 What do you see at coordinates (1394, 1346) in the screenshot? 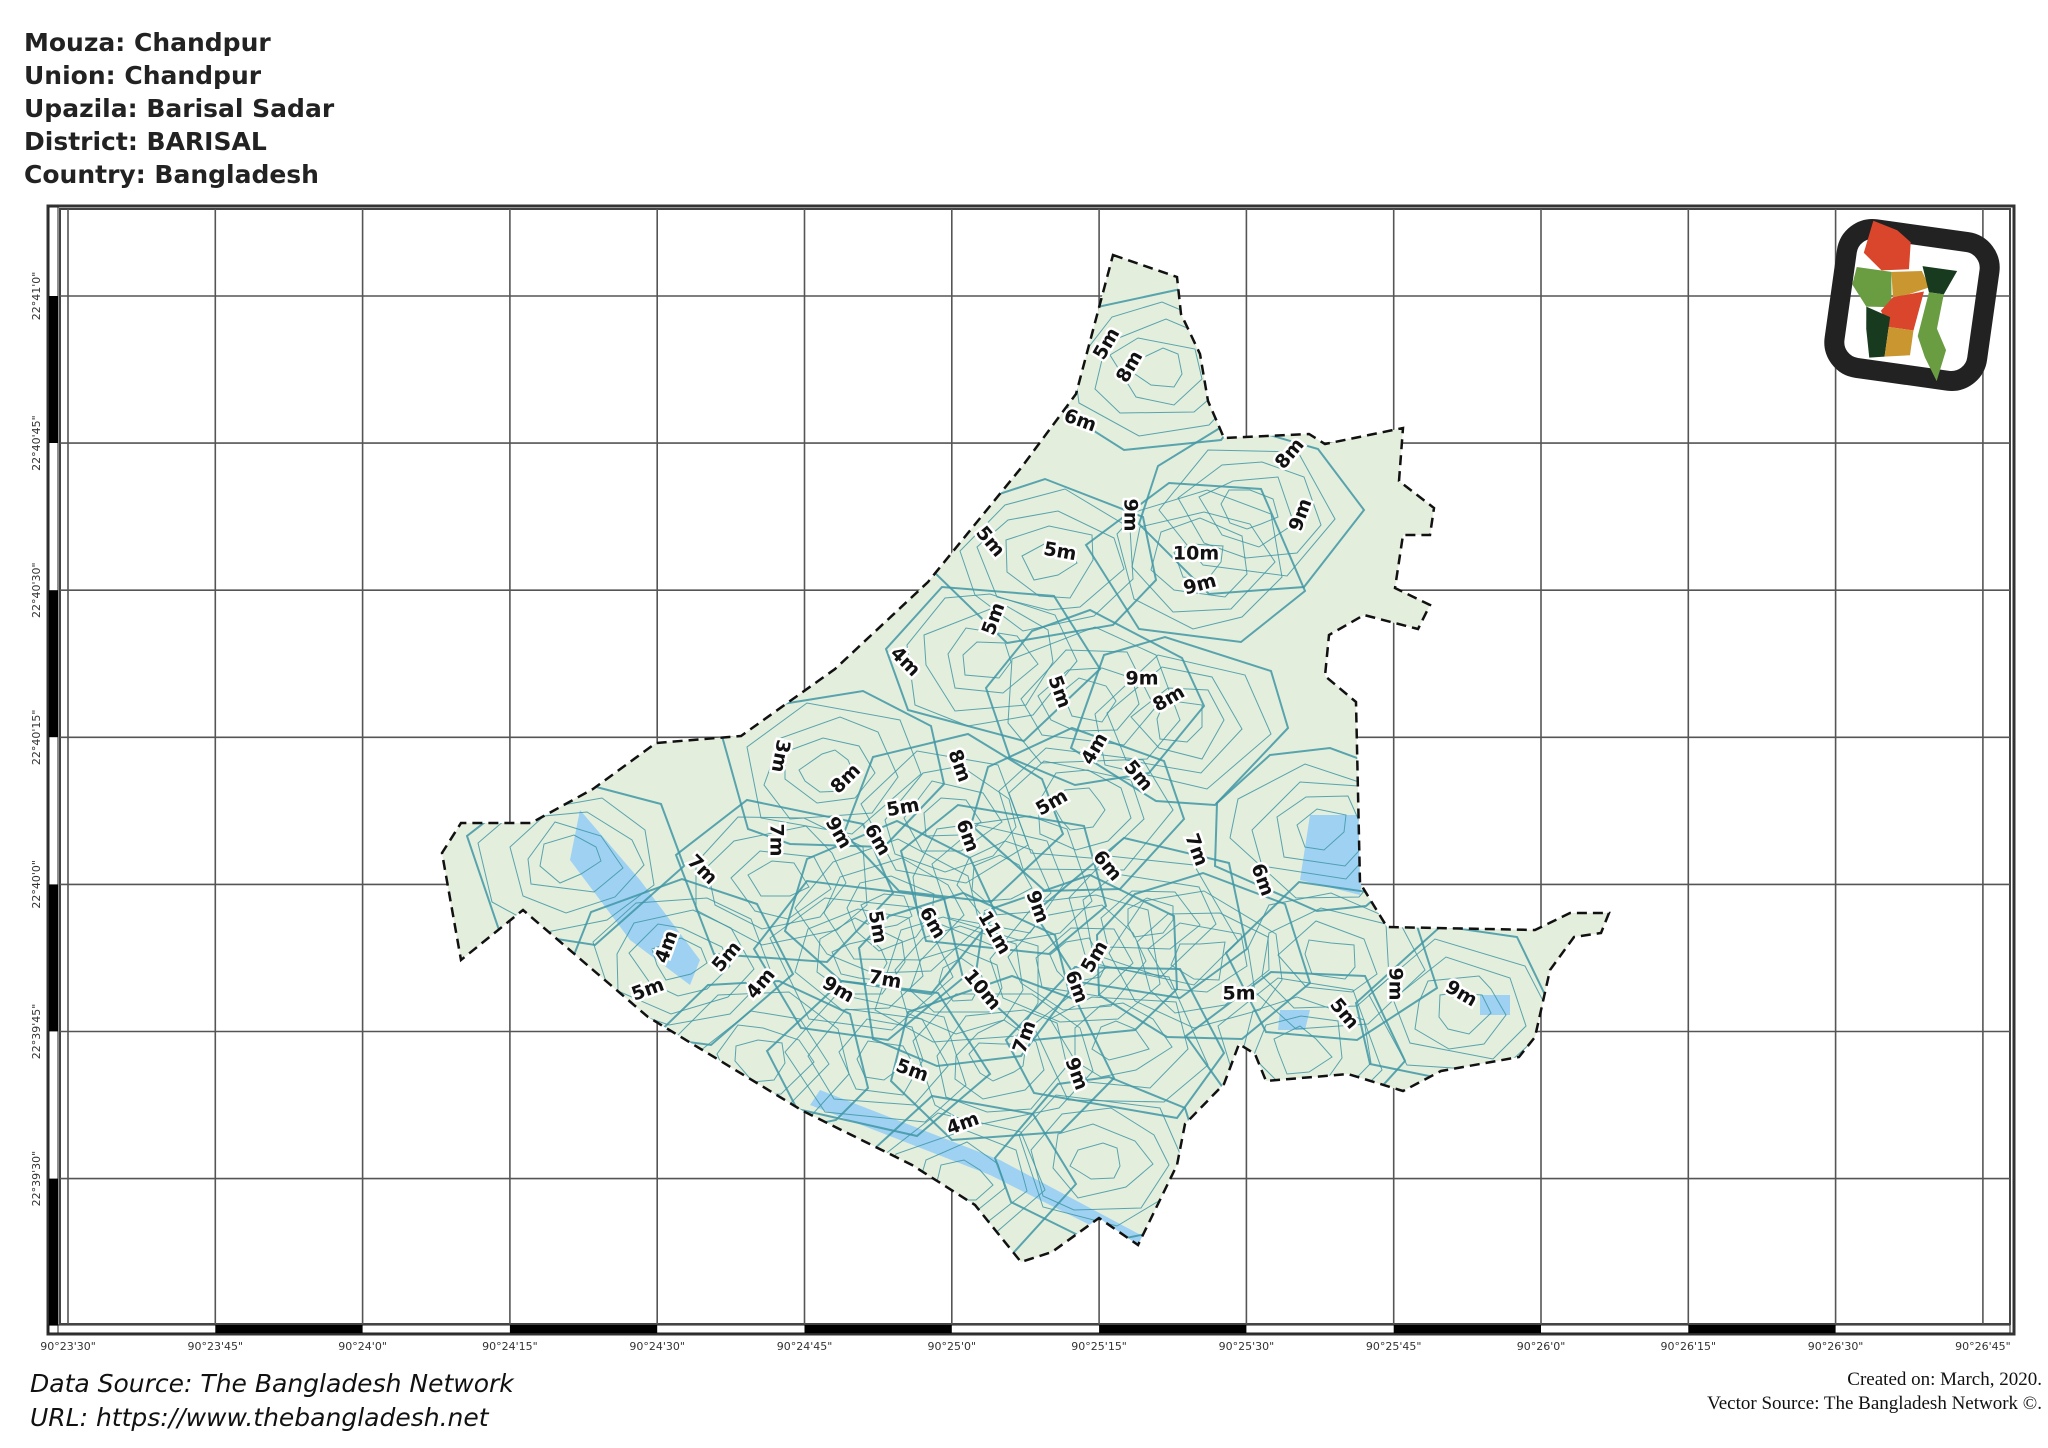
I see `longitude-tick: 90°25'45"` at bounding box center [1394, 1346].